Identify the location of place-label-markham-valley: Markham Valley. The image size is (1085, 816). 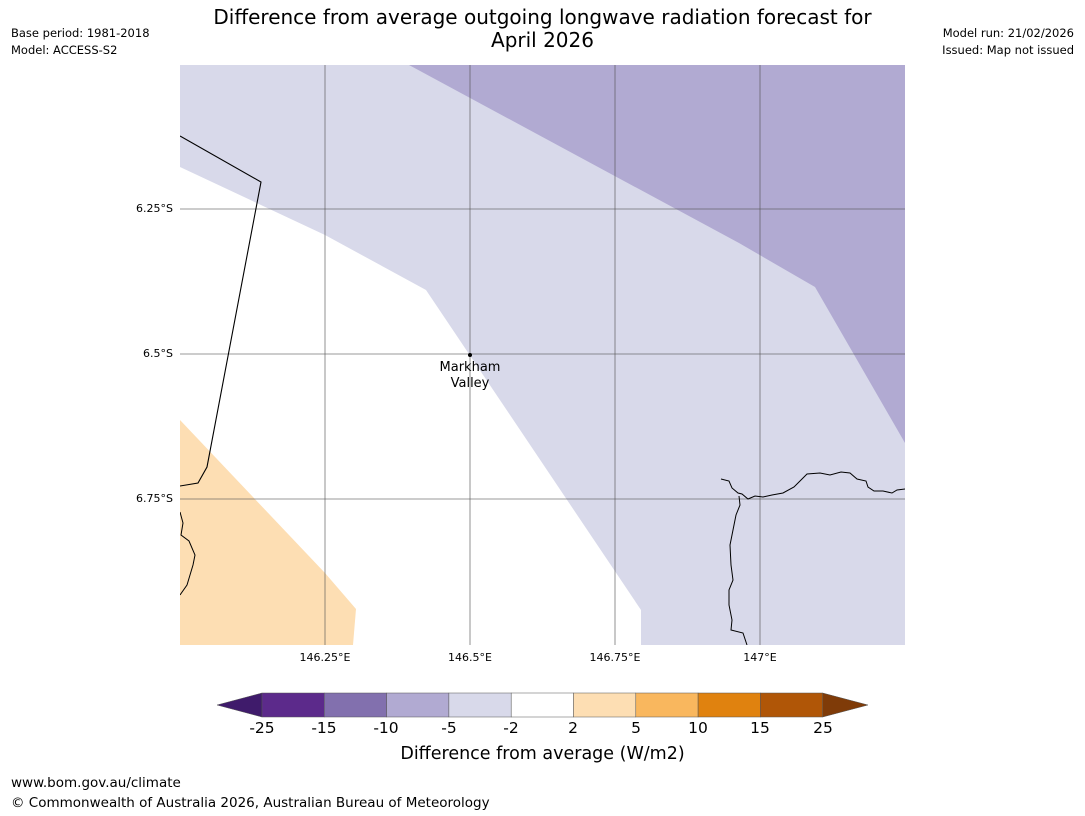
(470, 376).